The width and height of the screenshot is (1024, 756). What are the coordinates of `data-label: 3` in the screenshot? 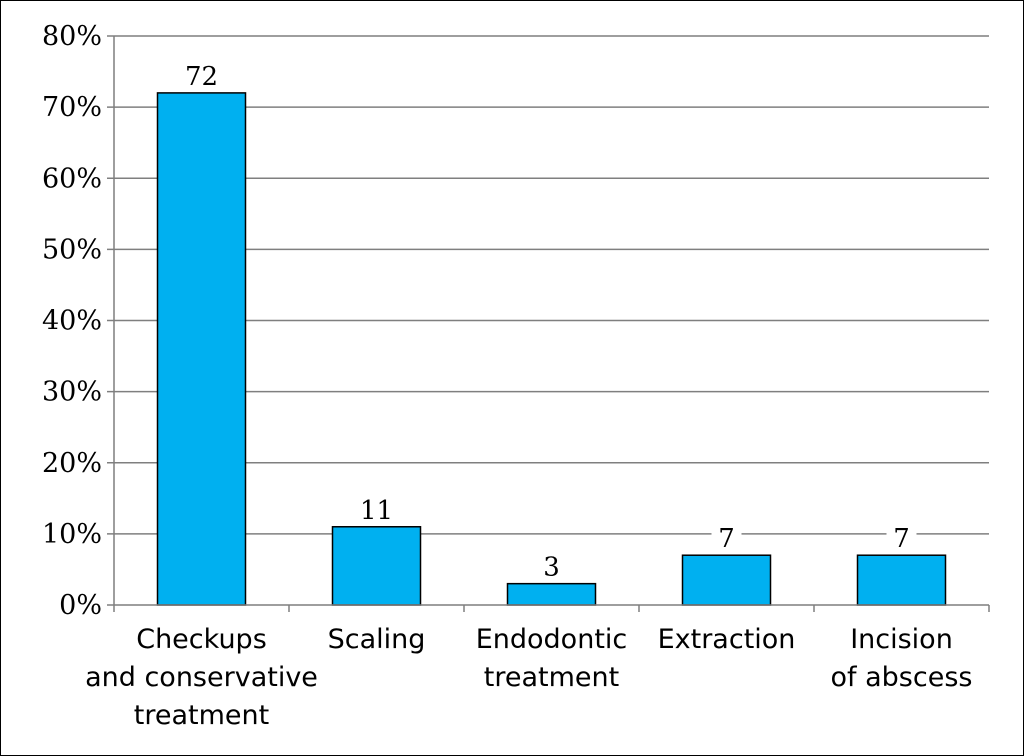 It's located at (551, 568).